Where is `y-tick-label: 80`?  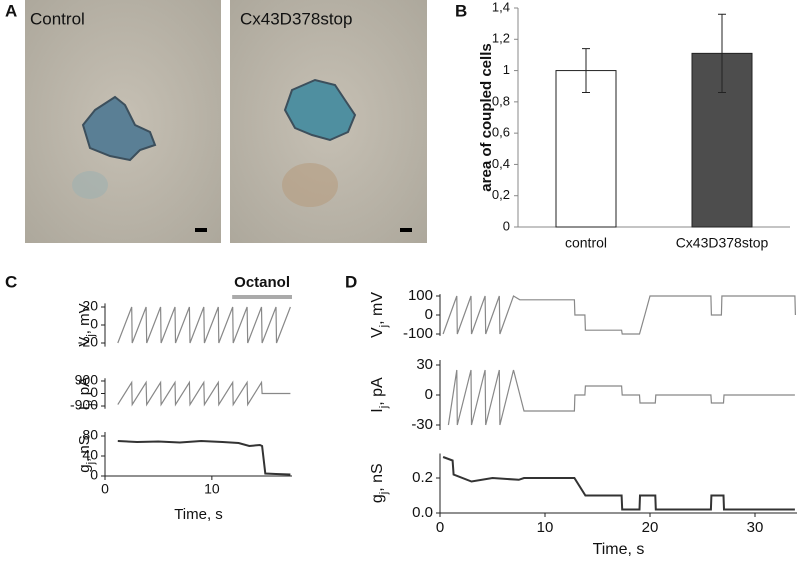
y-tick-label: 80 is located at coordinates (90, 435).